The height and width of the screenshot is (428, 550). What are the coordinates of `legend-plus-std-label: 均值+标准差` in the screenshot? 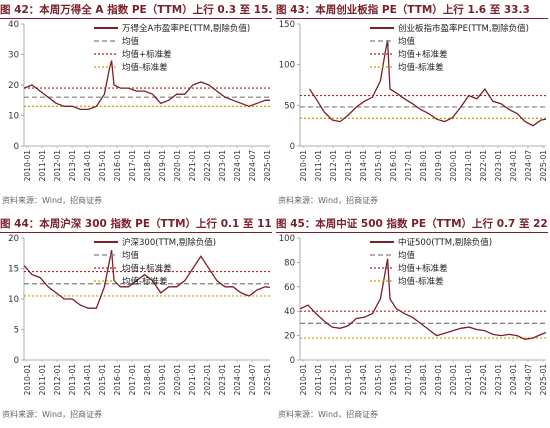 It's located at (147, 54).